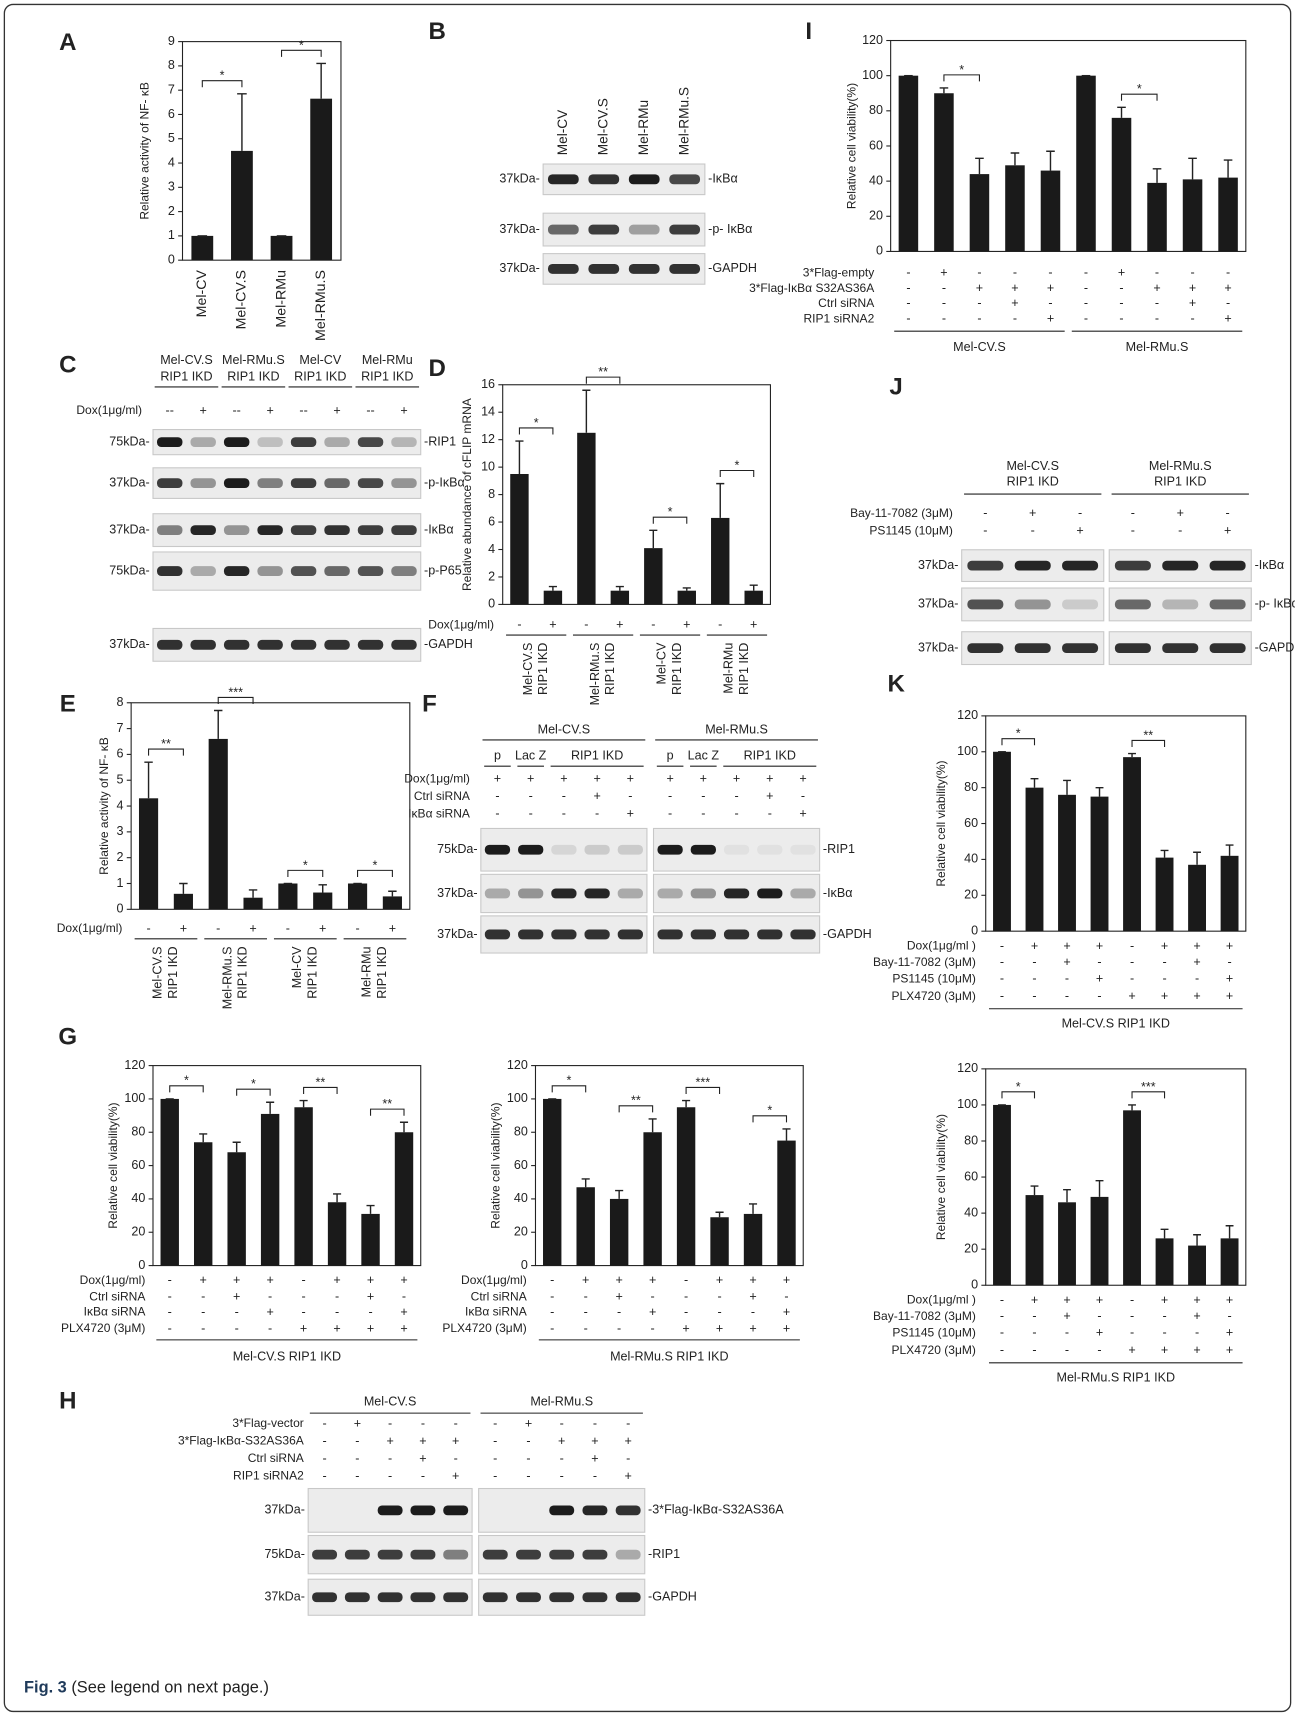 The height and width of the screenshot is (1717, 1295). I want to click on condition-sign: --, so click(303, 410).